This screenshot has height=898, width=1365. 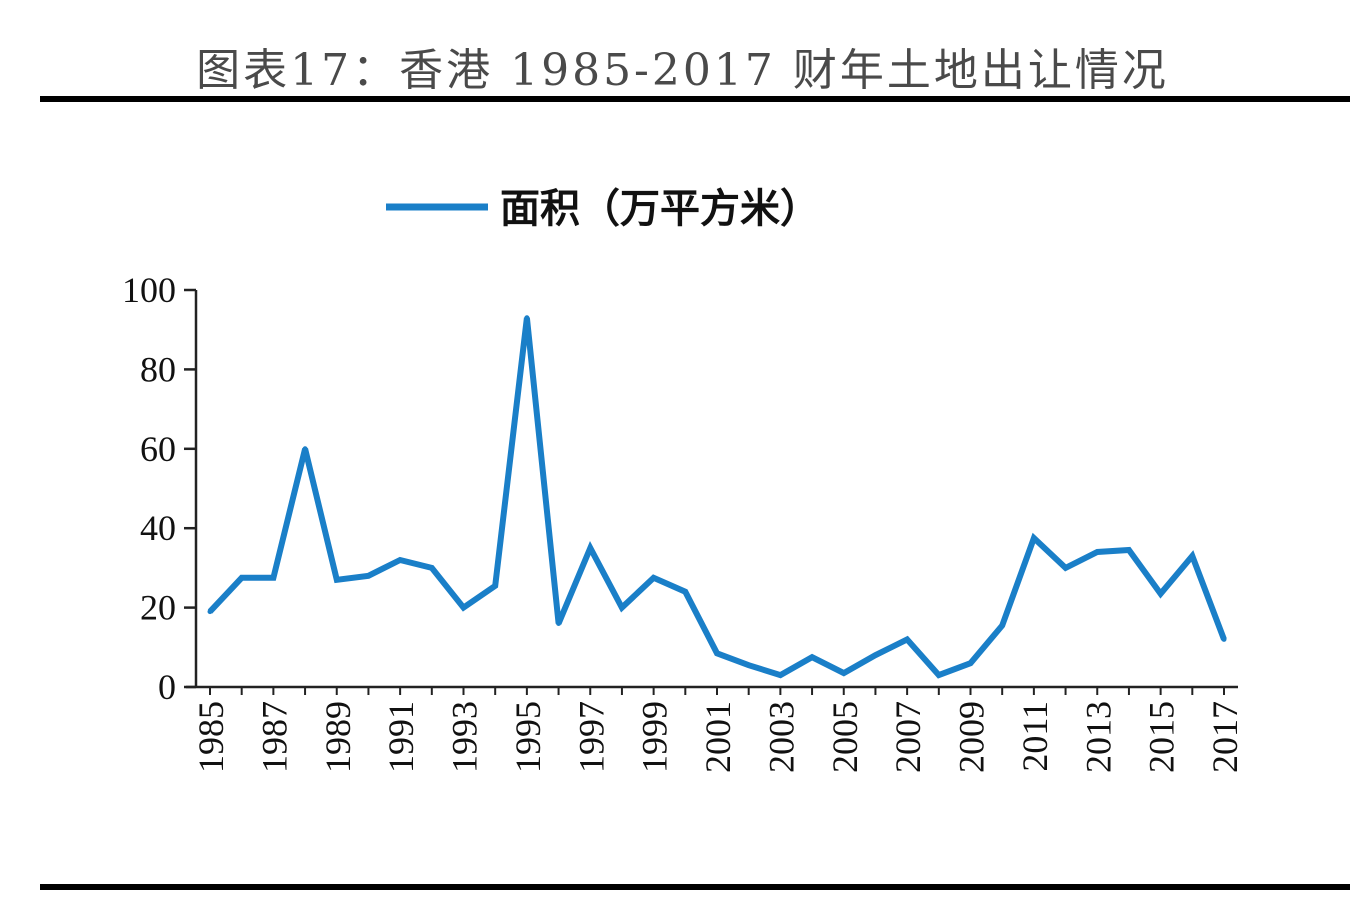 I want to click on figure-title: 图表17：香港 1985-2017 财年土地出让情况, so click(x=682, y=70).